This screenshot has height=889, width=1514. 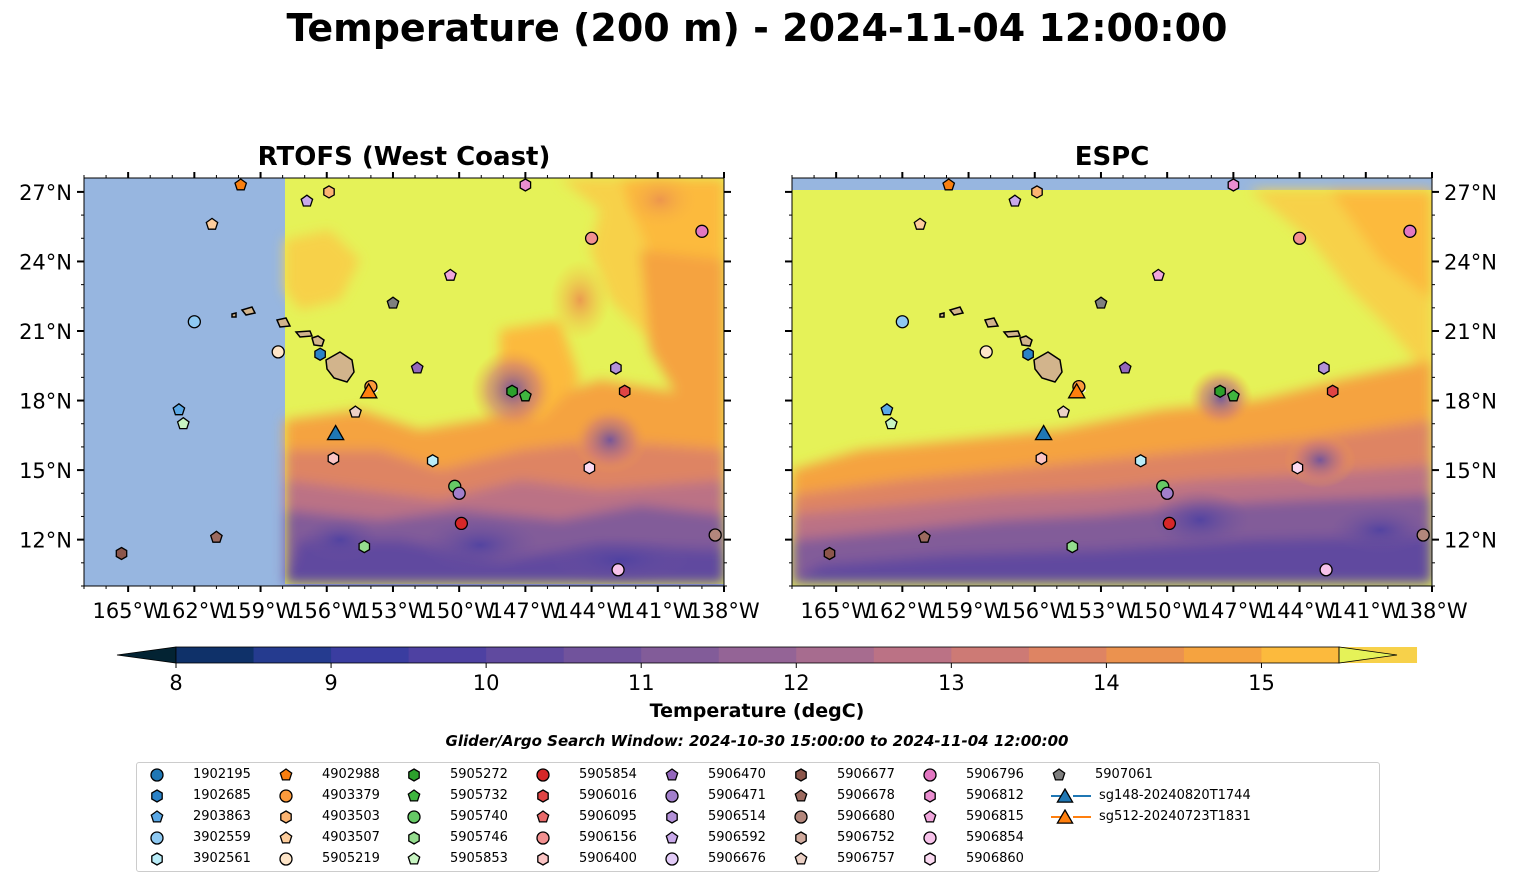 What do you see at coordinates (608, 858) in the screenshot?
I see `legend-label: 5906400` at bounding box center [608, 858].